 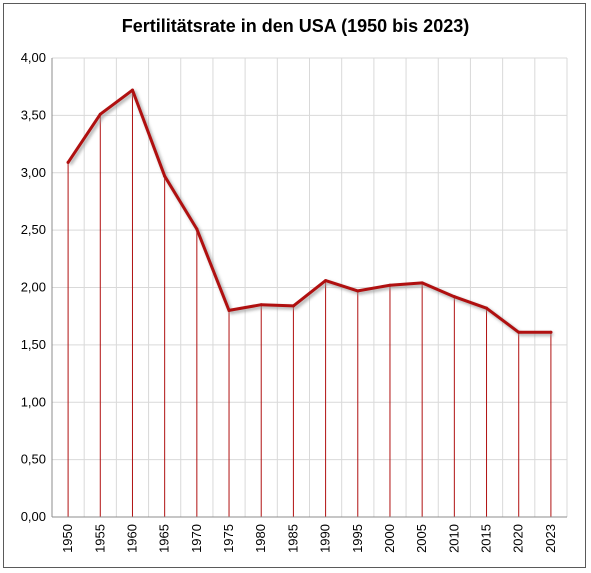 What do you see at coordinates (33, 172) in the screenshot?
I see `y-tick-label: 3,00` at bounding box center [33, 172].